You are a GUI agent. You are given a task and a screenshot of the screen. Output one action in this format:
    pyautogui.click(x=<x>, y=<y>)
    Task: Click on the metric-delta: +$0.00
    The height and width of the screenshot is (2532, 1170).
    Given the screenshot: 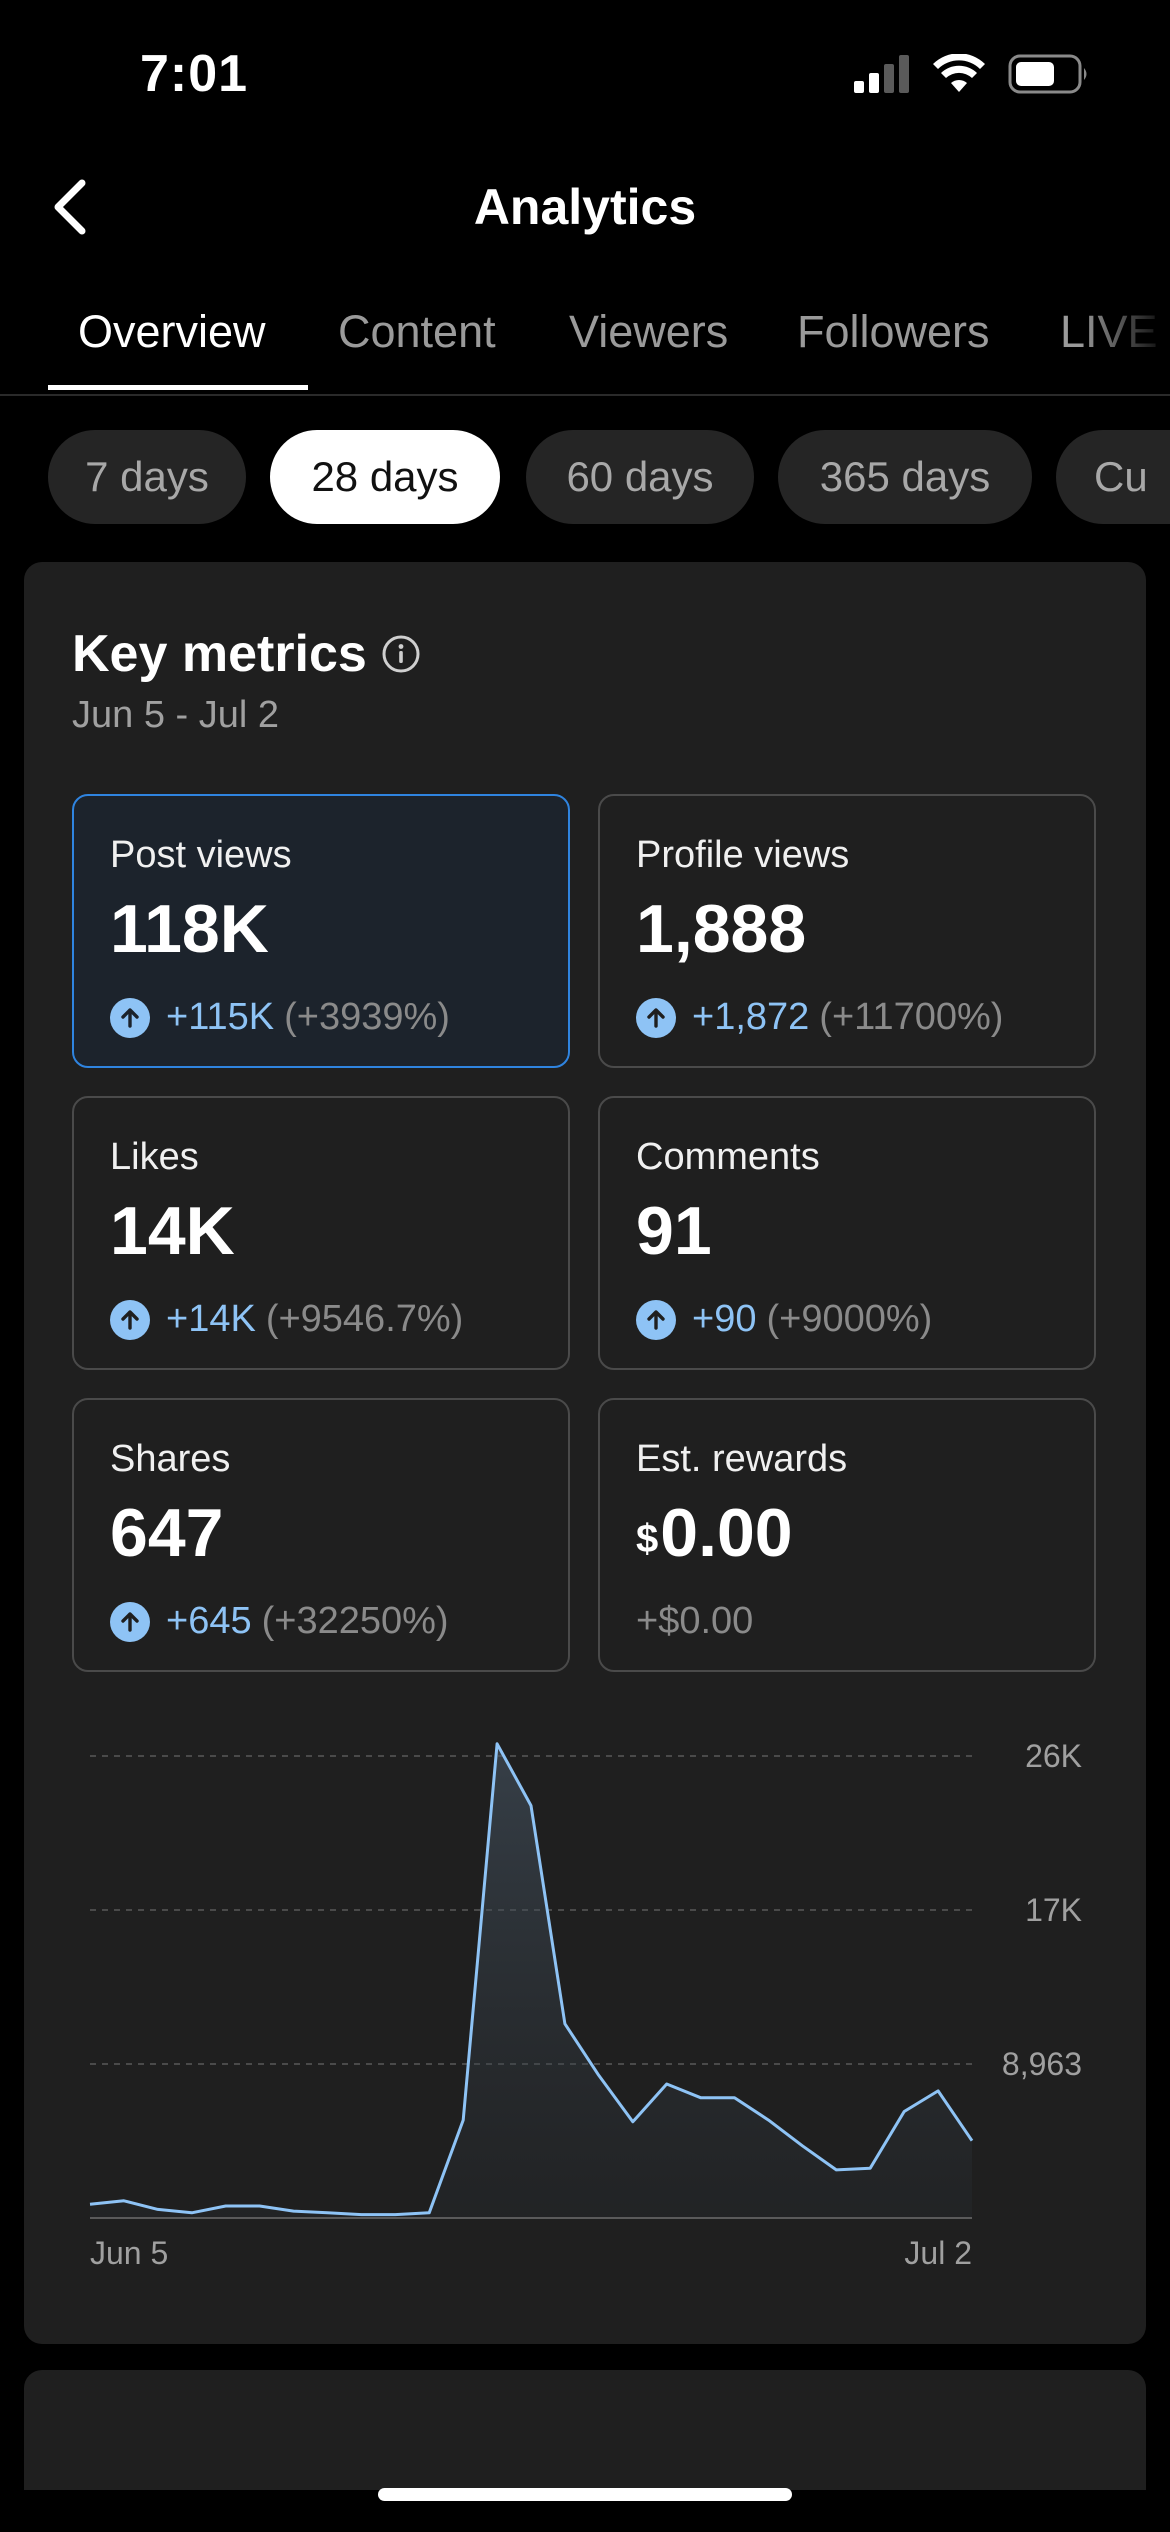 What is the action you would take?
    pyautogui.click(x=694, y=1621)
    